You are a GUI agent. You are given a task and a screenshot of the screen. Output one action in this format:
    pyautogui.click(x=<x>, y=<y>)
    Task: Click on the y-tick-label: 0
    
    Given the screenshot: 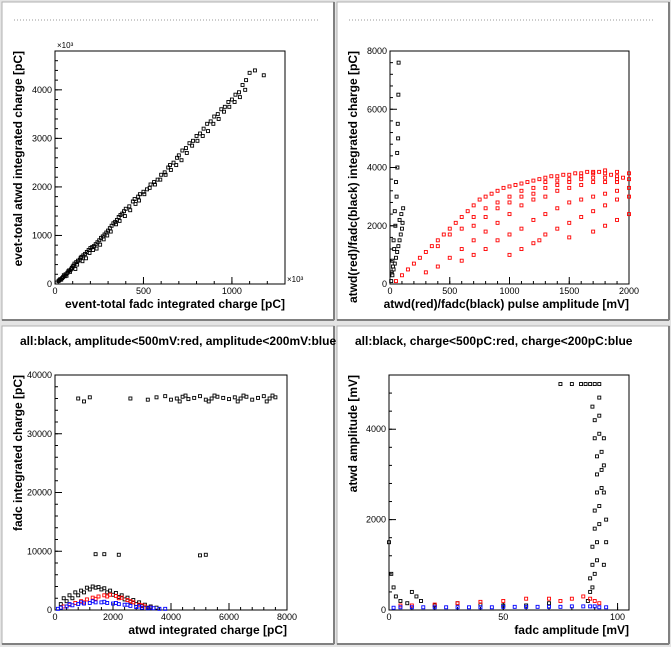 What is the action you would take?
    pyautogui.click(x=383, y=610)
    